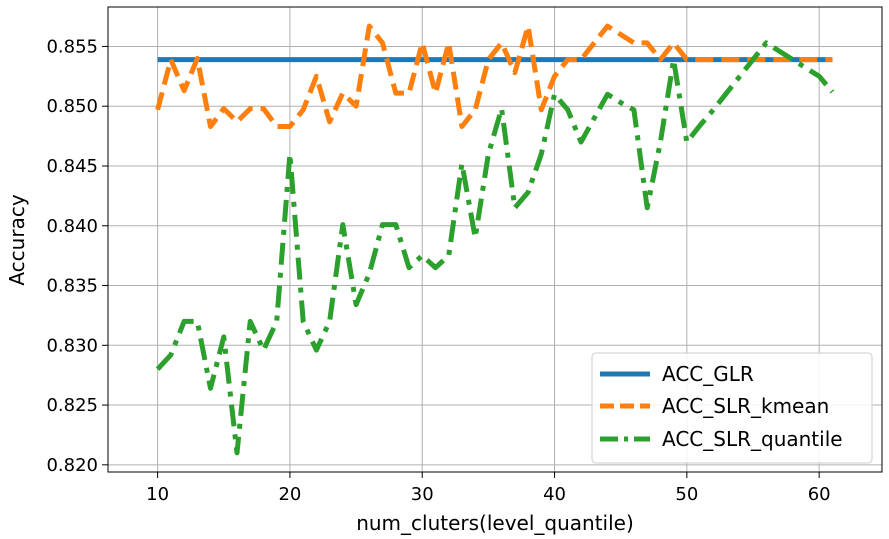  What do you see at coordinates (72, 166) in the screenshot?
I see `y-tick-label: 0.845` at bounding box center [72, 166].